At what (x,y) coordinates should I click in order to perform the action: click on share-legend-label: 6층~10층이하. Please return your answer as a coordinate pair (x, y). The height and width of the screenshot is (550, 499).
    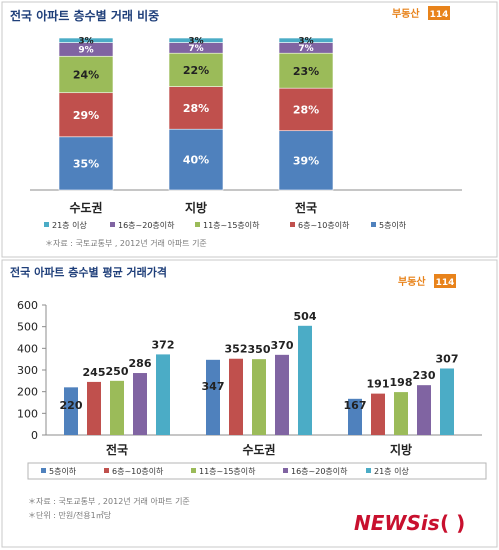
    Looking at the image, I should click on (324, 225).